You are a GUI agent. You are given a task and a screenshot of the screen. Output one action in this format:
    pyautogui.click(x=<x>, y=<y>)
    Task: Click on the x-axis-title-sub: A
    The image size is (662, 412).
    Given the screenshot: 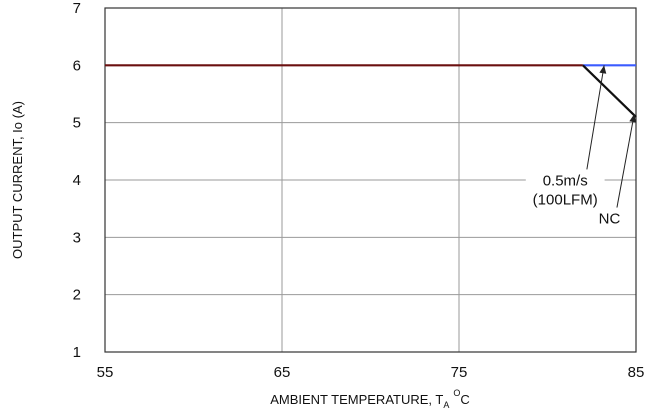 What is the action you would take?
    pyautogui.click(x=446, y=405)
    